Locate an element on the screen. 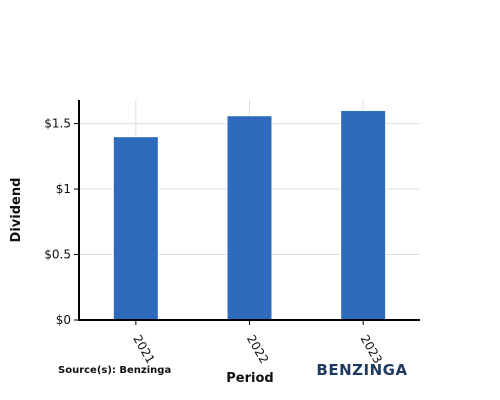  x-axis-title: Period is located at coordinates (249, 378).